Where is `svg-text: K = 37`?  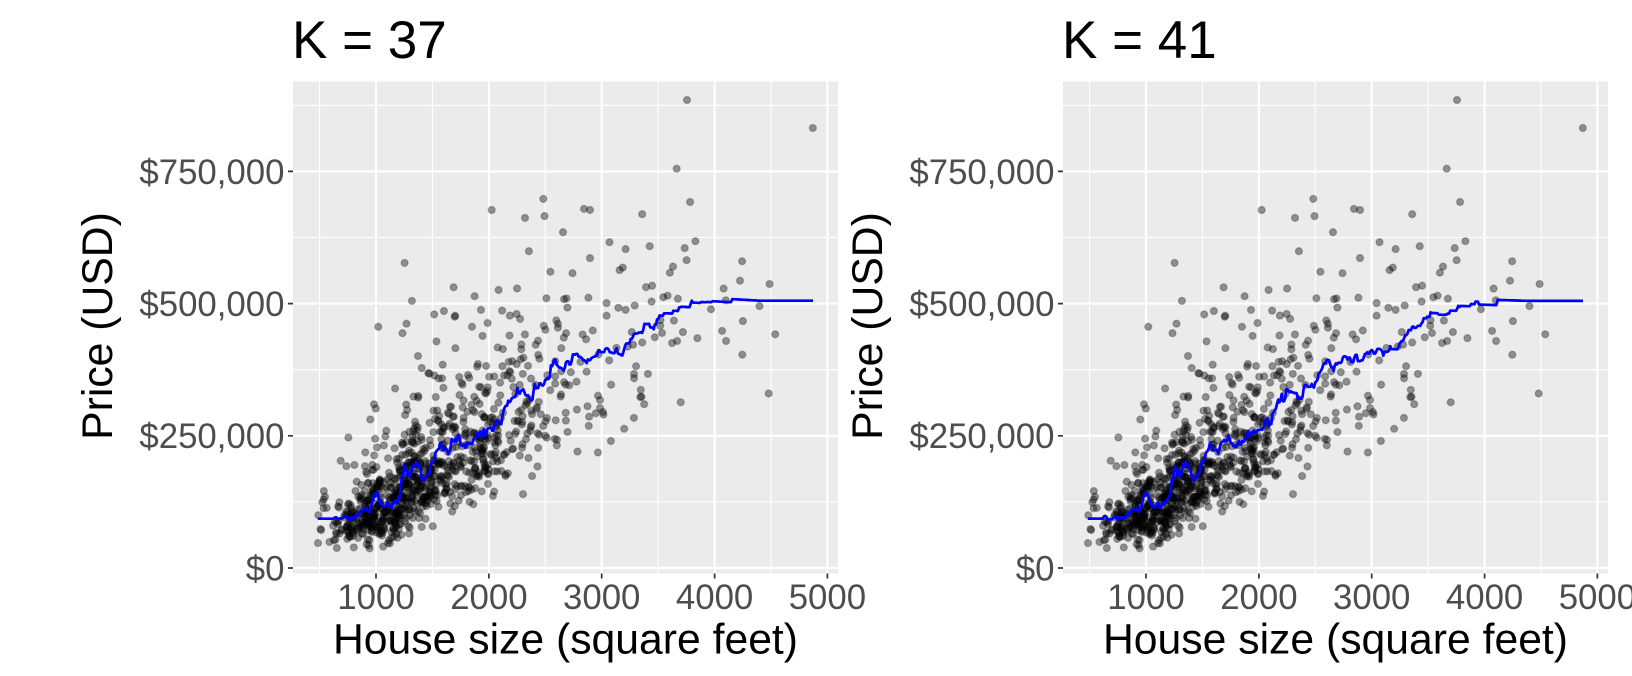 svg-text: K = 37 is located at coordinates (369, 40).